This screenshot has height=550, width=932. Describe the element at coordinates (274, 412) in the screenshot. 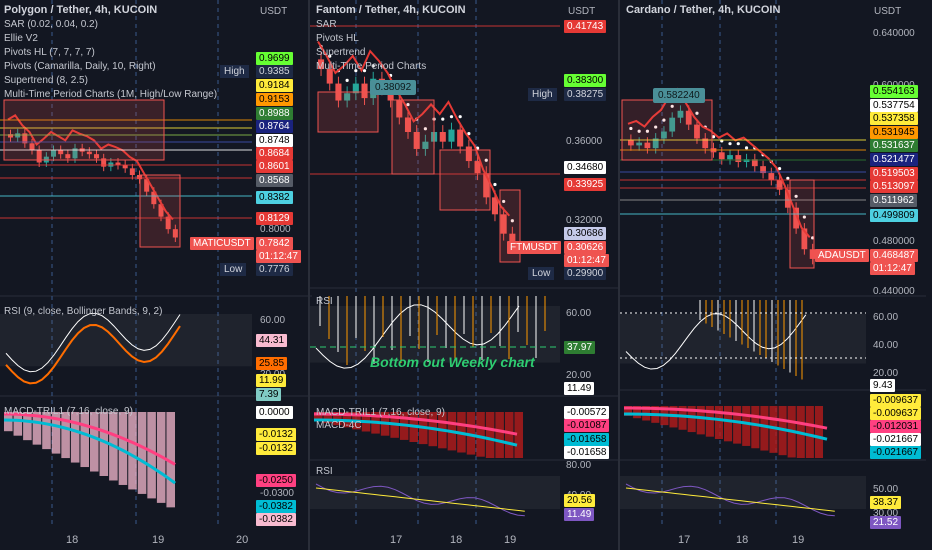

I see `price-tag: 0.0000` at that location.